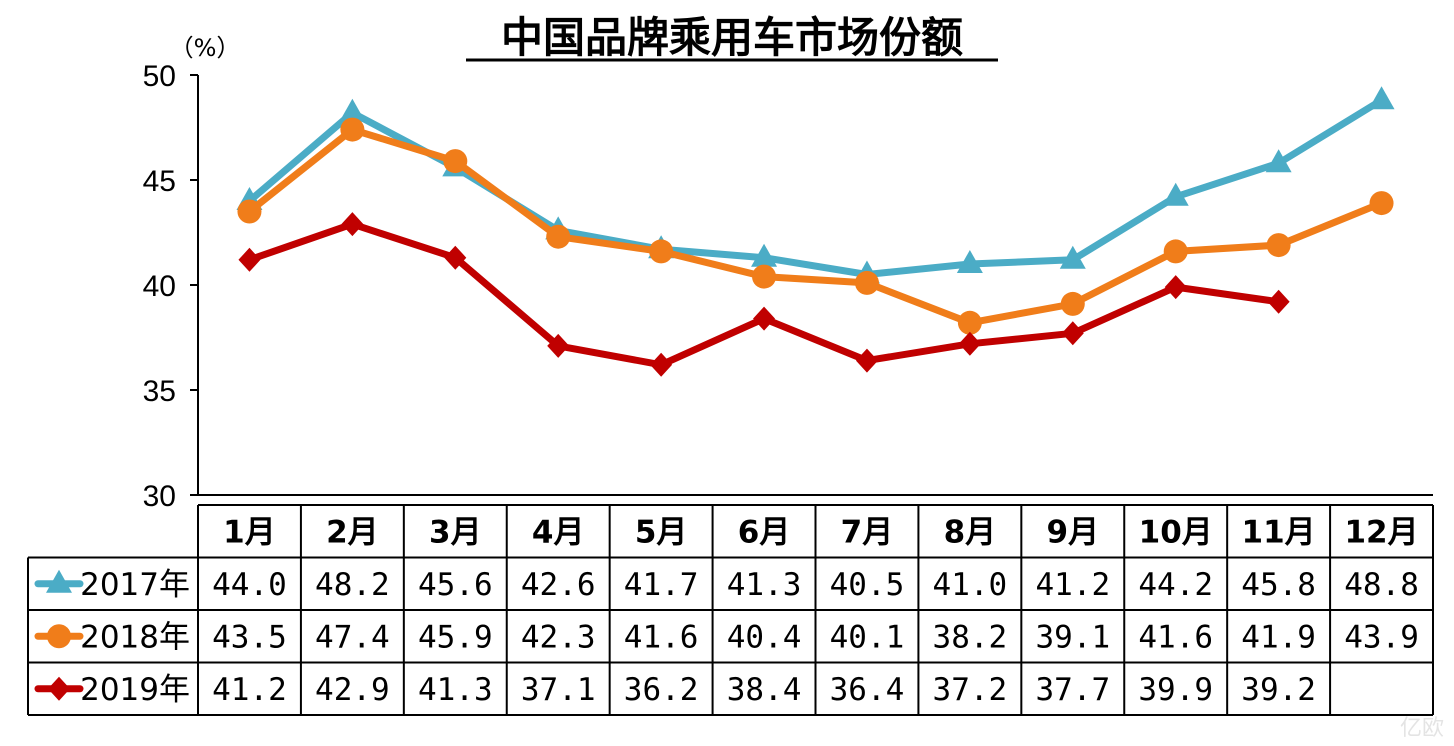 This screenshot has height=746, width=1454. I want to click on table-cell-value: 48.8, so click(1381, 585).